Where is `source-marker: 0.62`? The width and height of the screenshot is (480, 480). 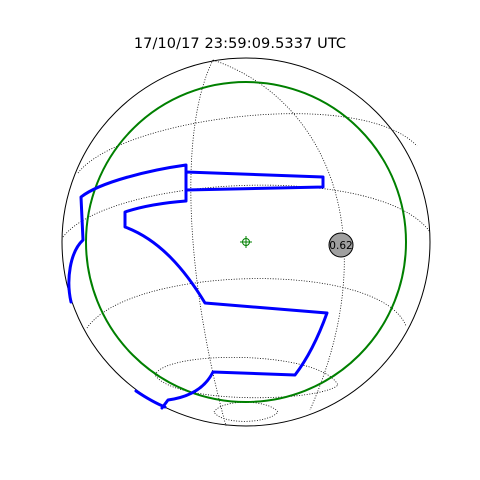
source-marker: 0.62 is located at coordinates (341, 245).